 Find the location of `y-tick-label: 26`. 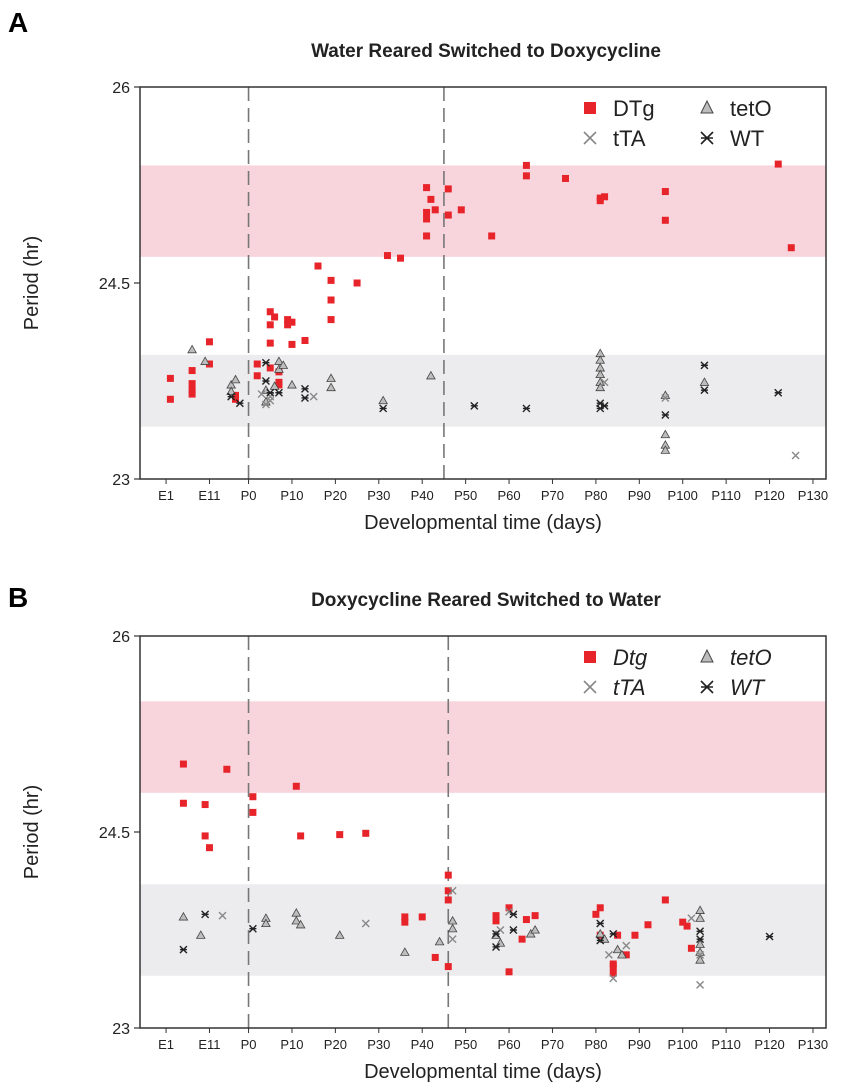

y-tick-label: 26 is located at coordinates (121, 637).